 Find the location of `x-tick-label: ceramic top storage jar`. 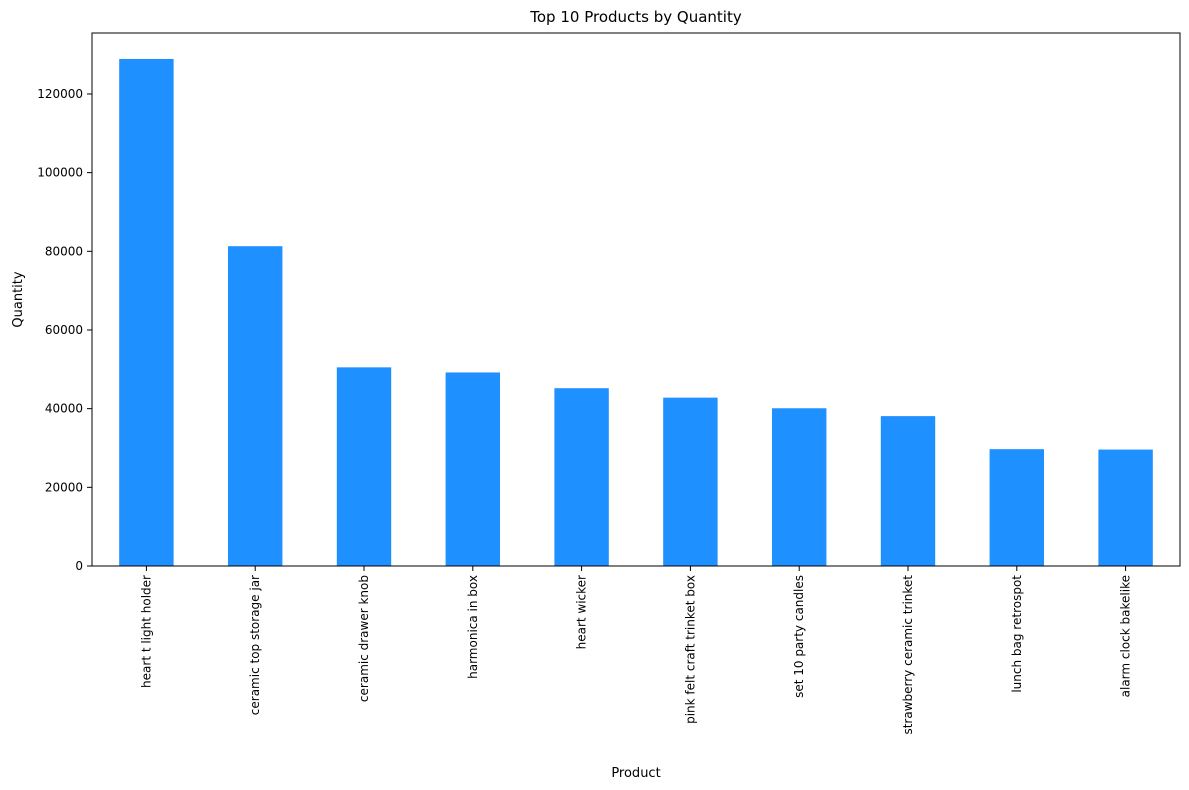

x-tick-label: ceramic top storage jar is located at coordinates (255, 645).